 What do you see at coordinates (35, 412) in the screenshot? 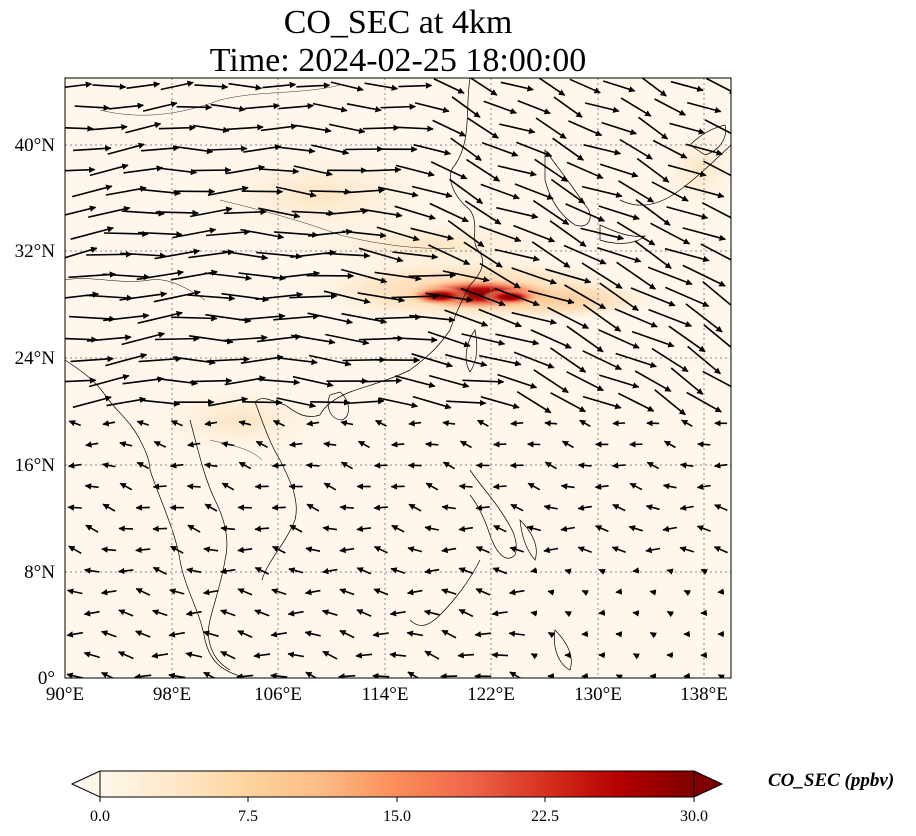
I see `lat-tick-labels: 0° 8°N 16°N 24°N 32°N 40°N` at bounding box center [35, 412].